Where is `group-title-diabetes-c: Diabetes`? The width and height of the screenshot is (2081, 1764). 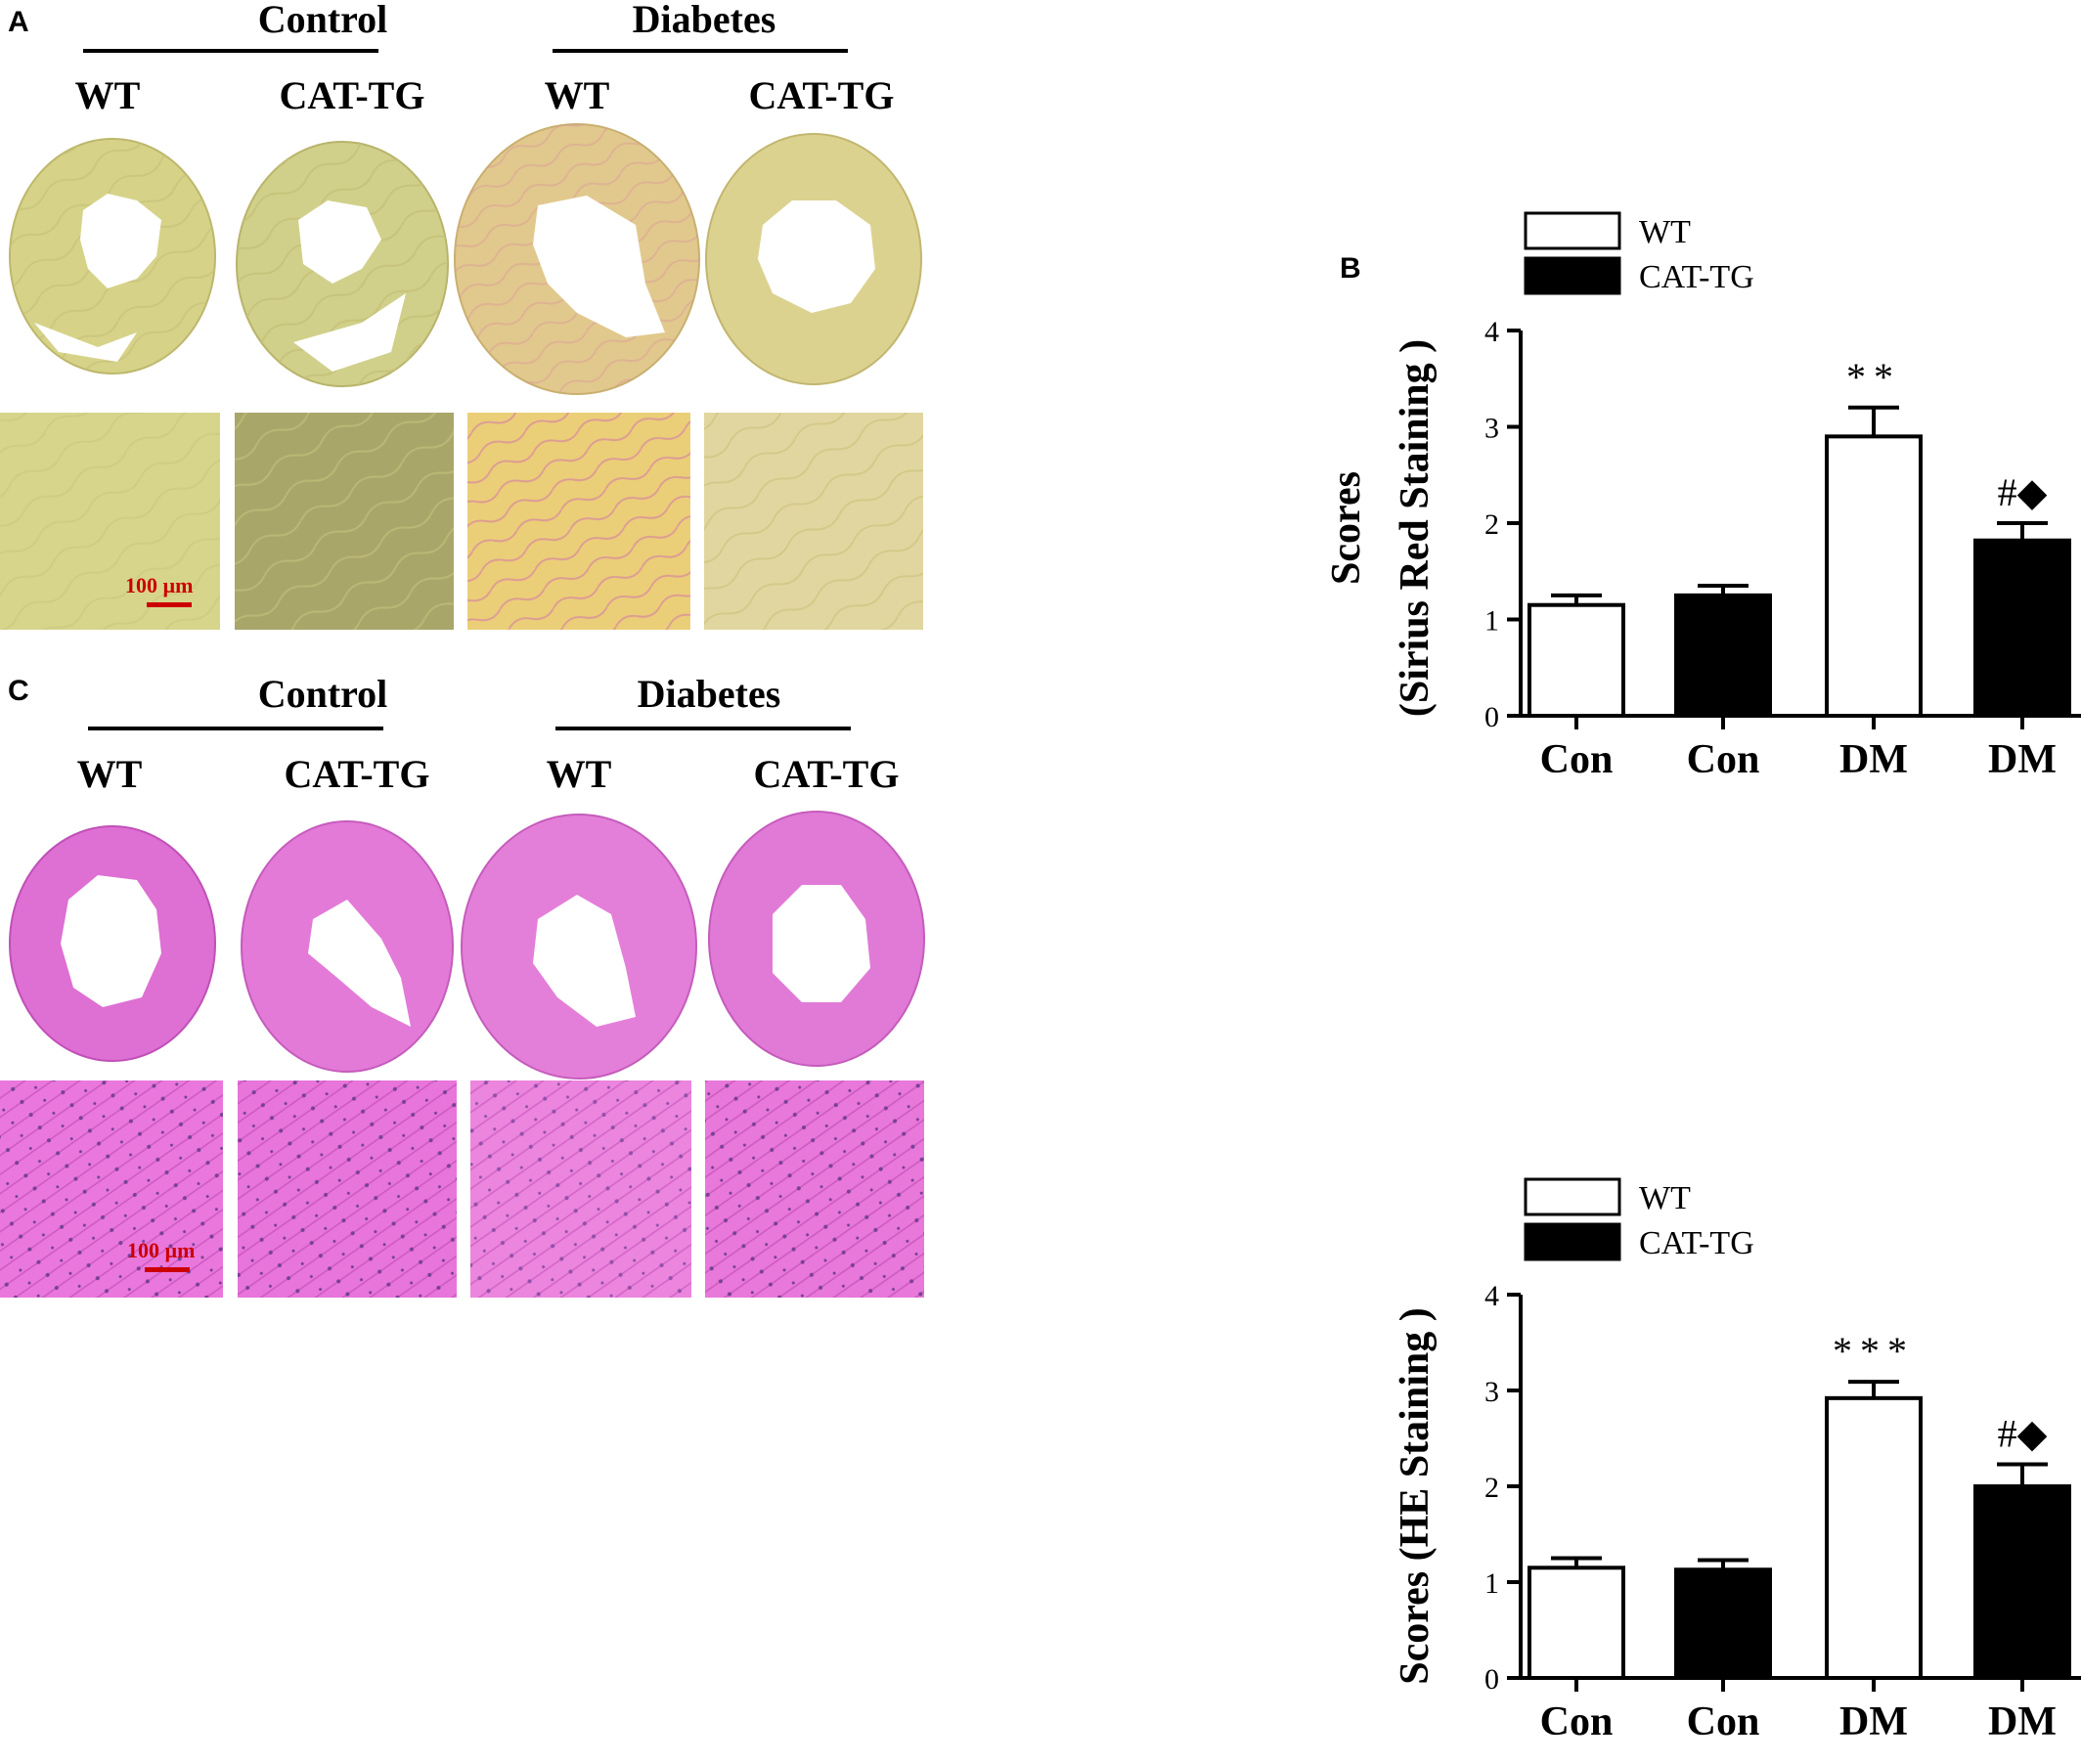
group-title-diabetes-c: Diabetes is located at coordinates (709, 694).